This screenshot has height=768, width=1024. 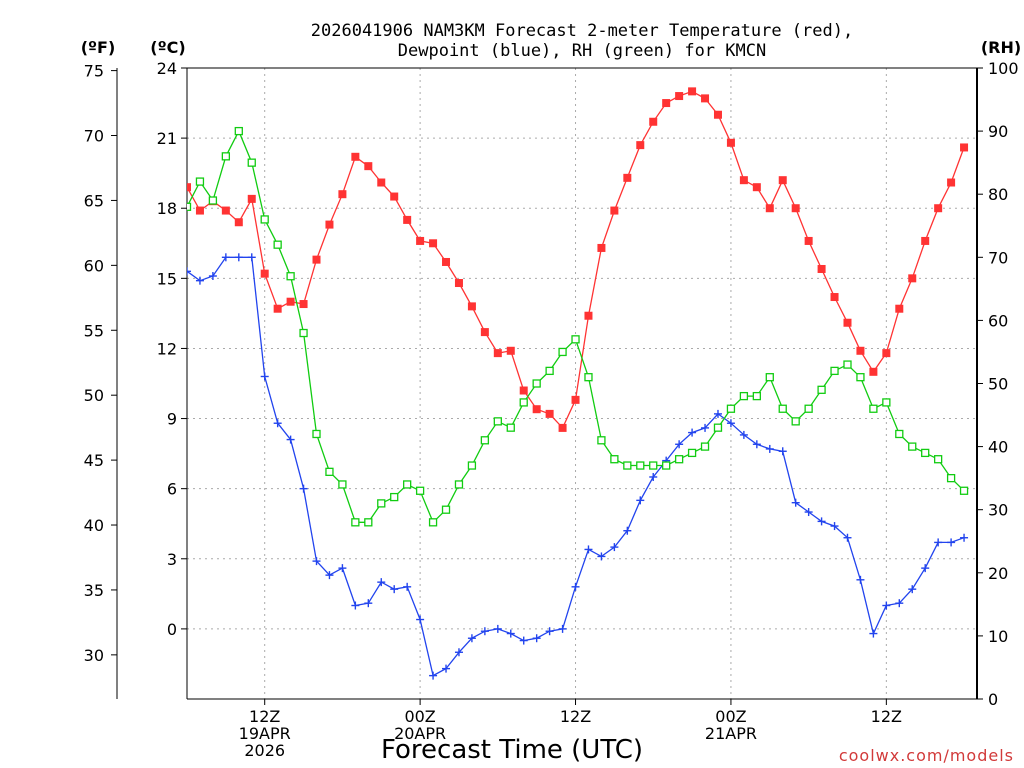 I want to click on x-tick-label: 00Z, so click(x=419, y=716).